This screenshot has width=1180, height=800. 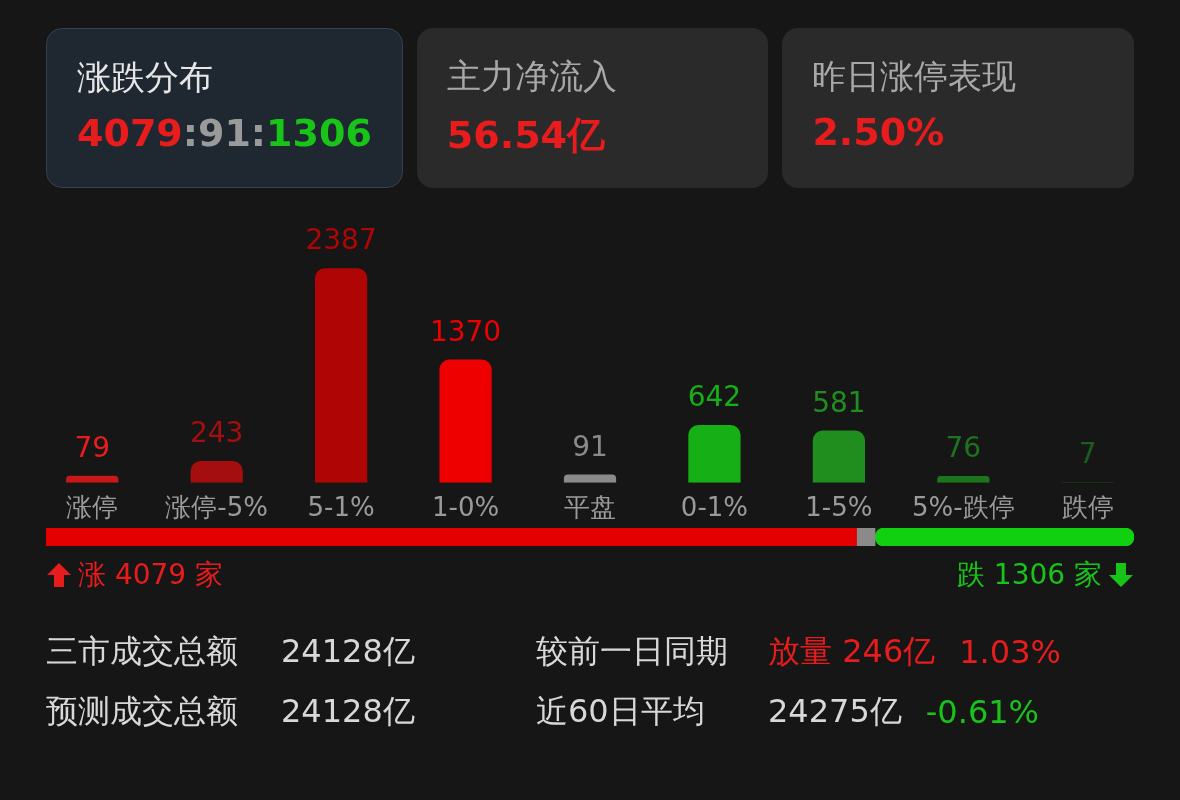 I want to click on data-label: 91, so click(x=590, y=446).